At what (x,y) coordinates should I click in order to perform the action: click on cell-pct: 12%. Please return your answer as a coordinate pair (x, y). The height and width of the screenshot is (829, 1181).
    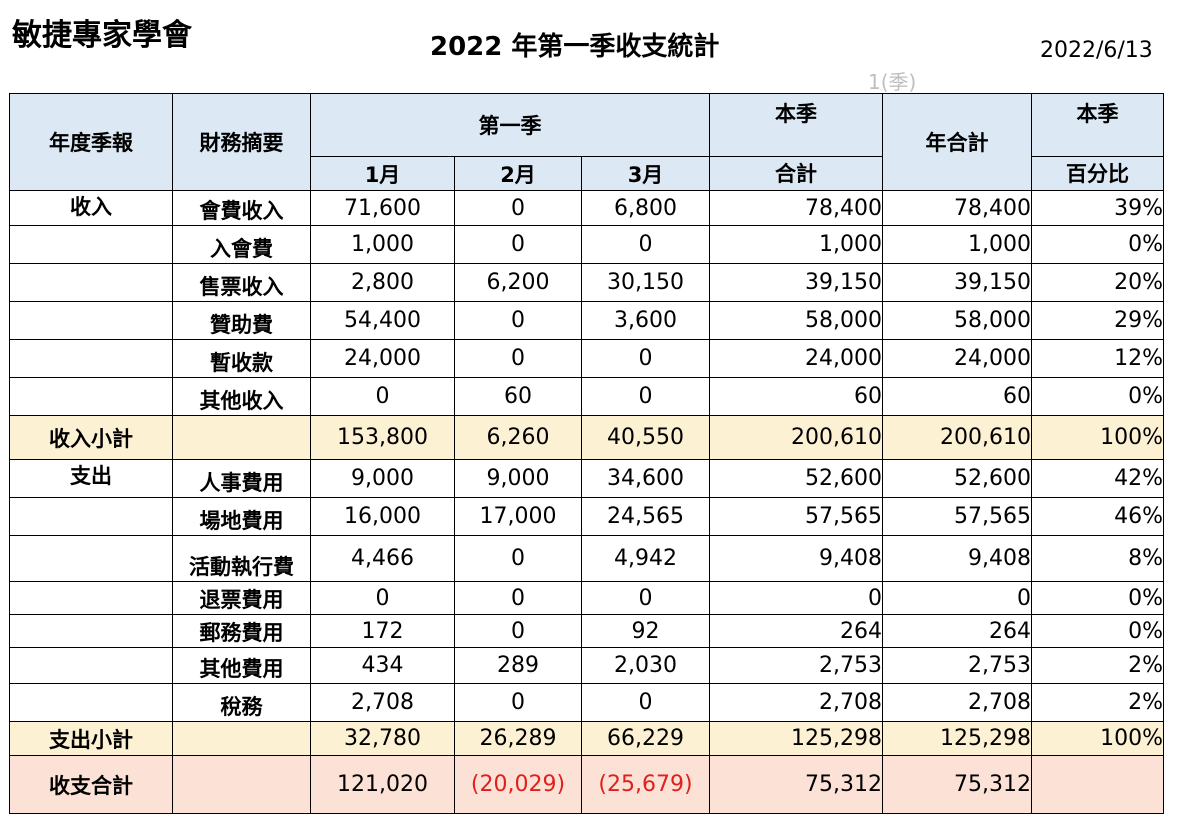
    Looking at the image, I should click on (1098, 358).